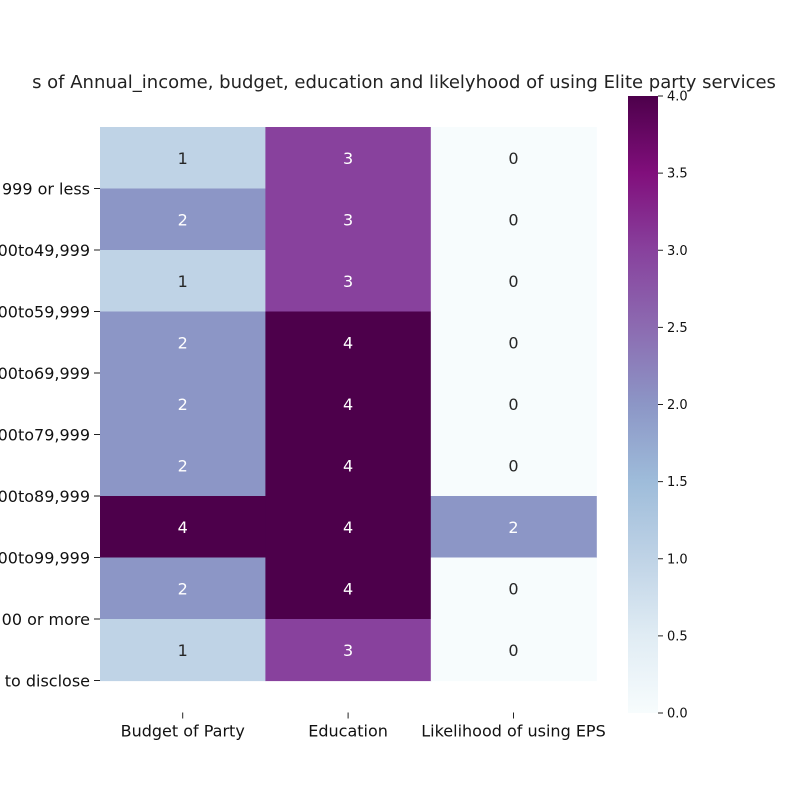  What do you see at coordinates (45, 250) in the screenshot?
I see `row-tick-label: 00to49,999` at bounding box center [45, 250].